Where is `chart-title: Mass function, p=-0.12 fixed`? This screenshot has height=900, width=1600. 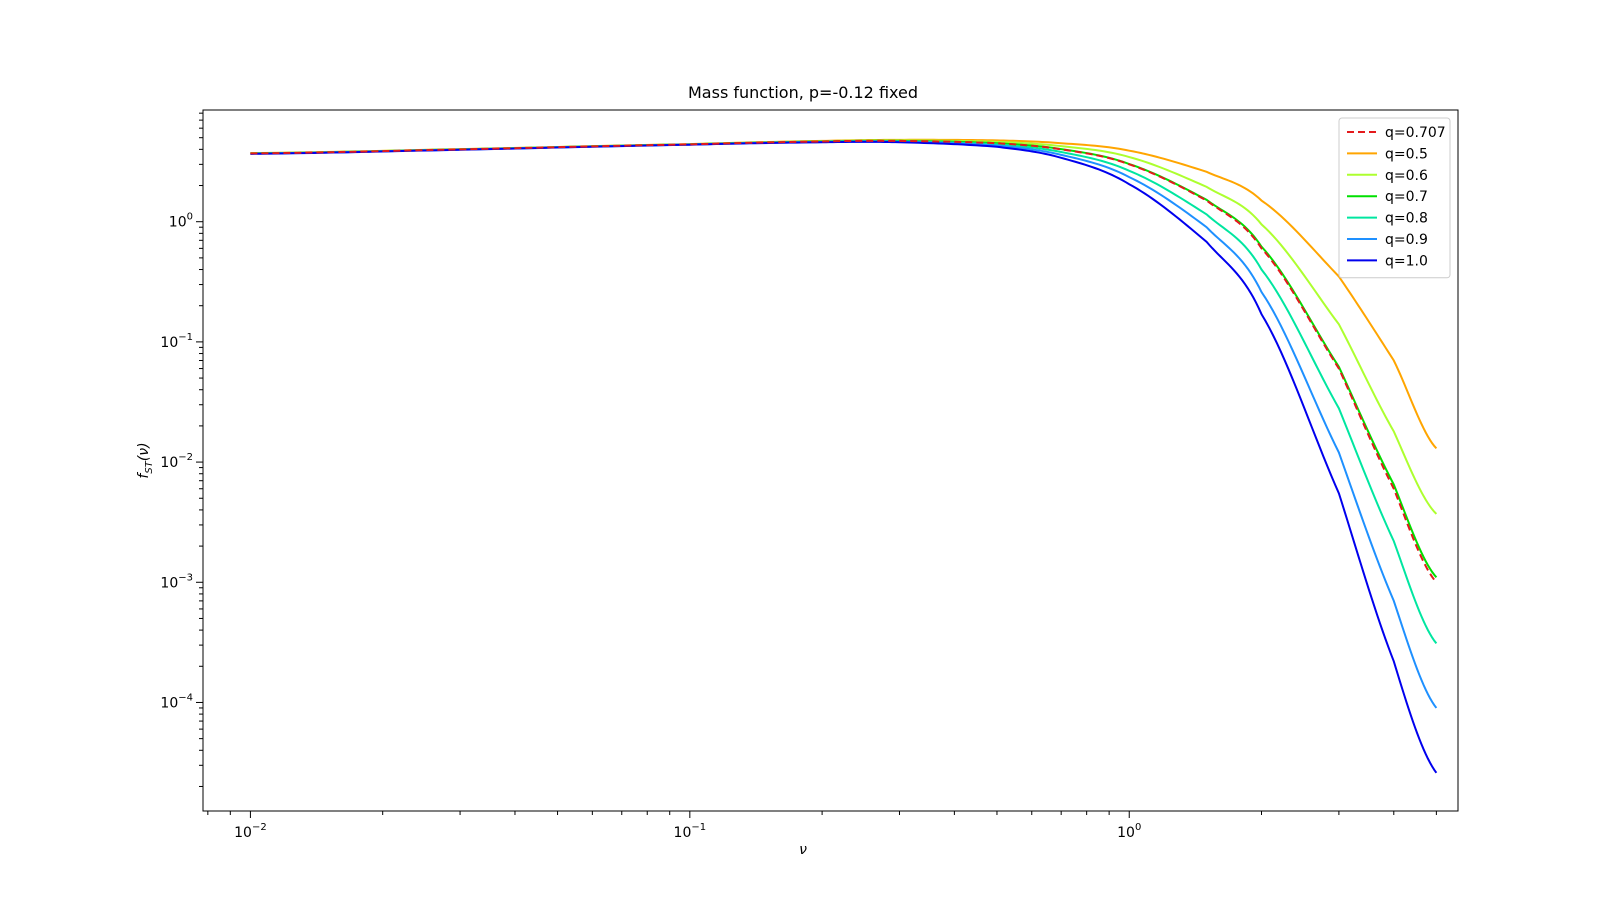
chart-title: Mass function, p=-0.12 fixed is located at coordinates (803, 92).